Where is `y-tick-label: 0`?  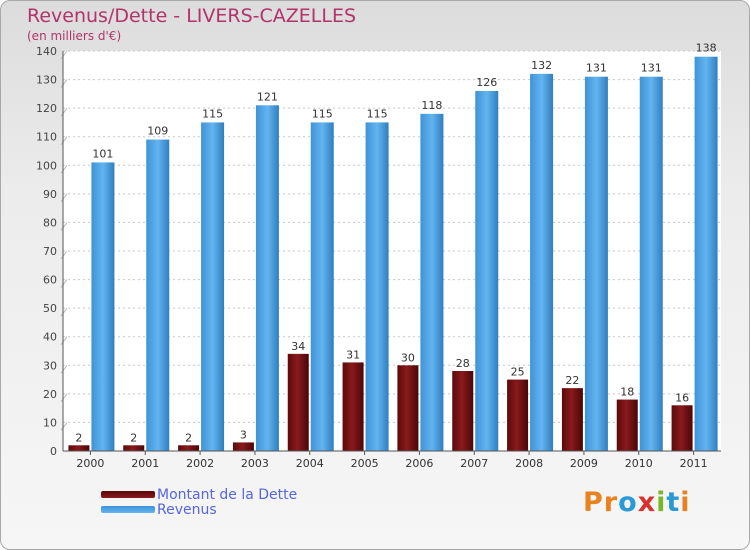
y-tick-label: 0 is located at coordinates (53, 451).